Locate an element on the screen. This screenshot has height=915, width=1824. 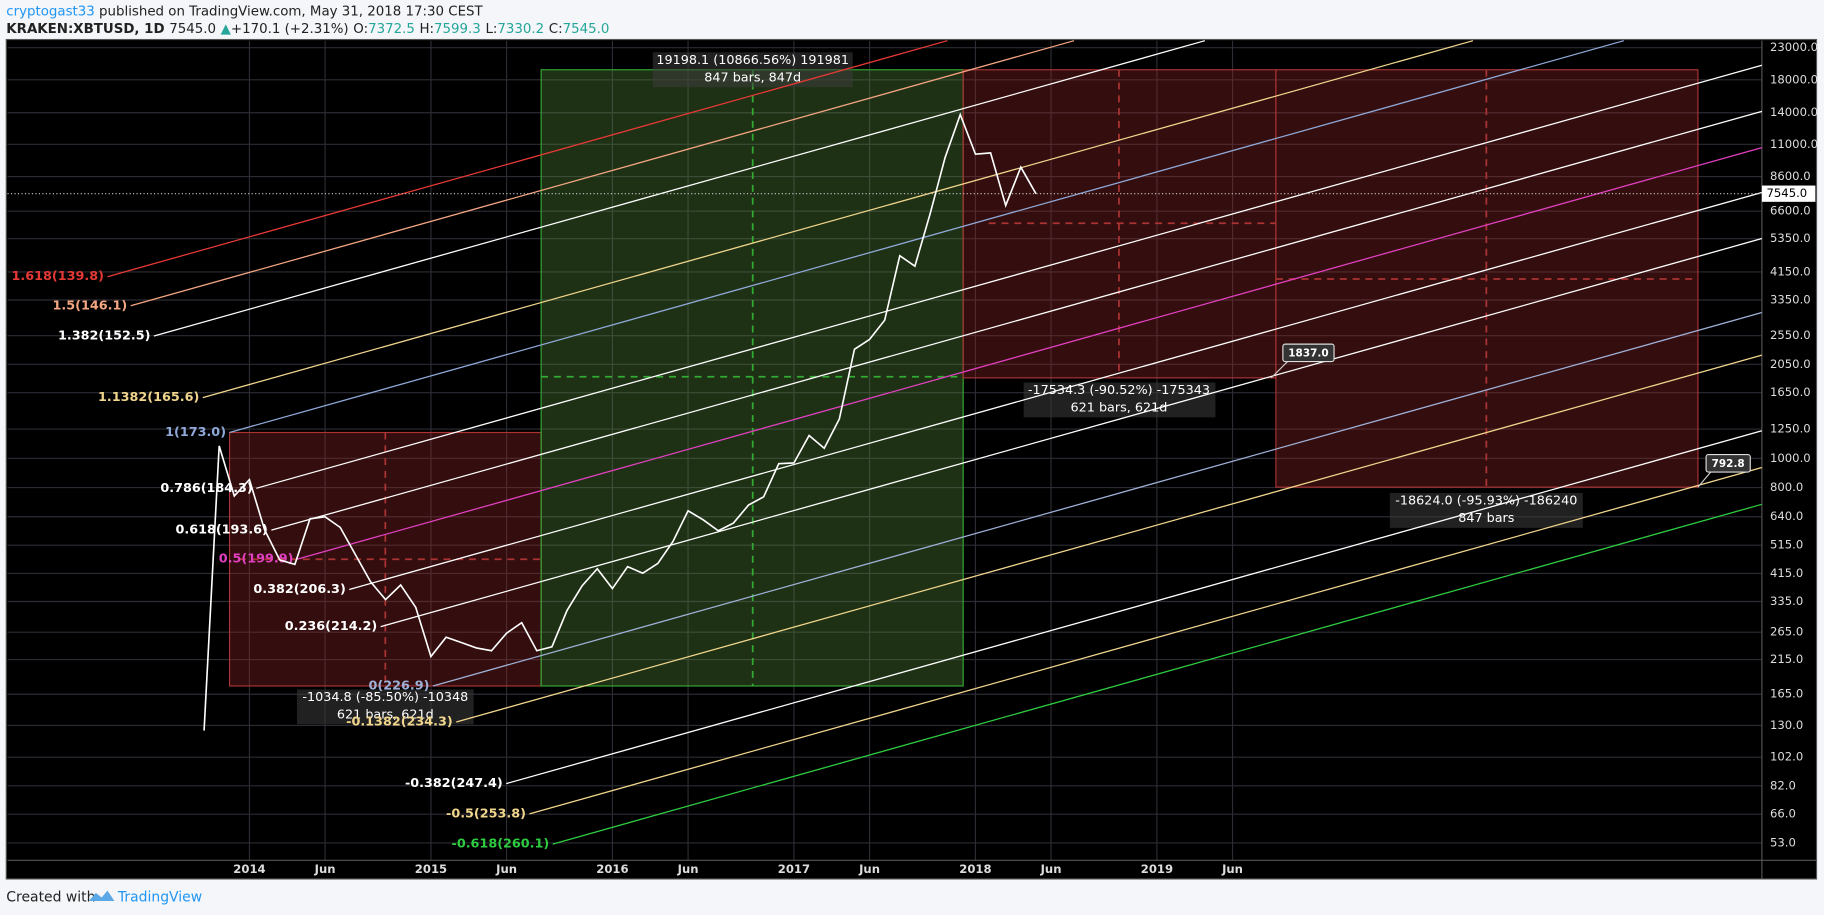
h-label: H: is located at coordinates (426, 29).